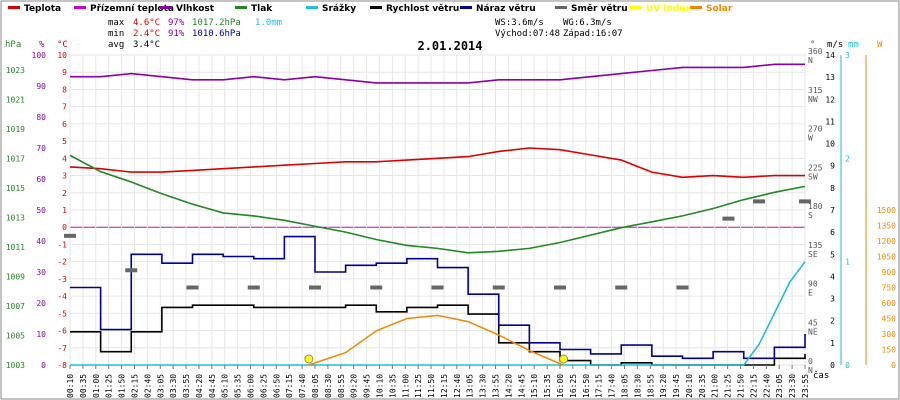 Image resolution: width=900 pixels, height=400 pixels. Describe the element at coordinates (146, 45) in the screenshot. I see `stats-avg-temp: 3.4°C` at that location.